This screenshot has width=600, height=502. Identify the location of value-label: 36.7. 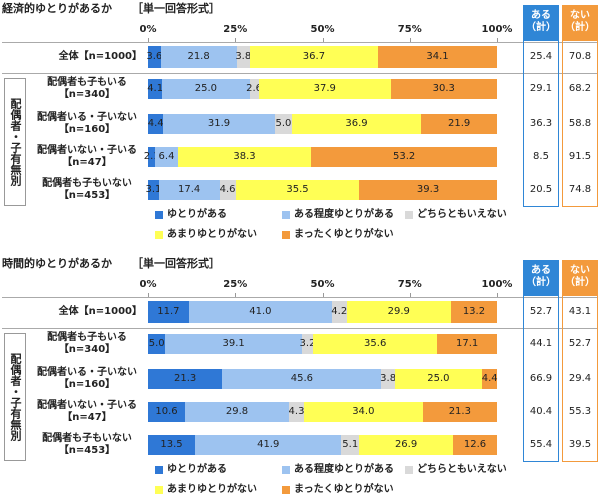
(314, 56).